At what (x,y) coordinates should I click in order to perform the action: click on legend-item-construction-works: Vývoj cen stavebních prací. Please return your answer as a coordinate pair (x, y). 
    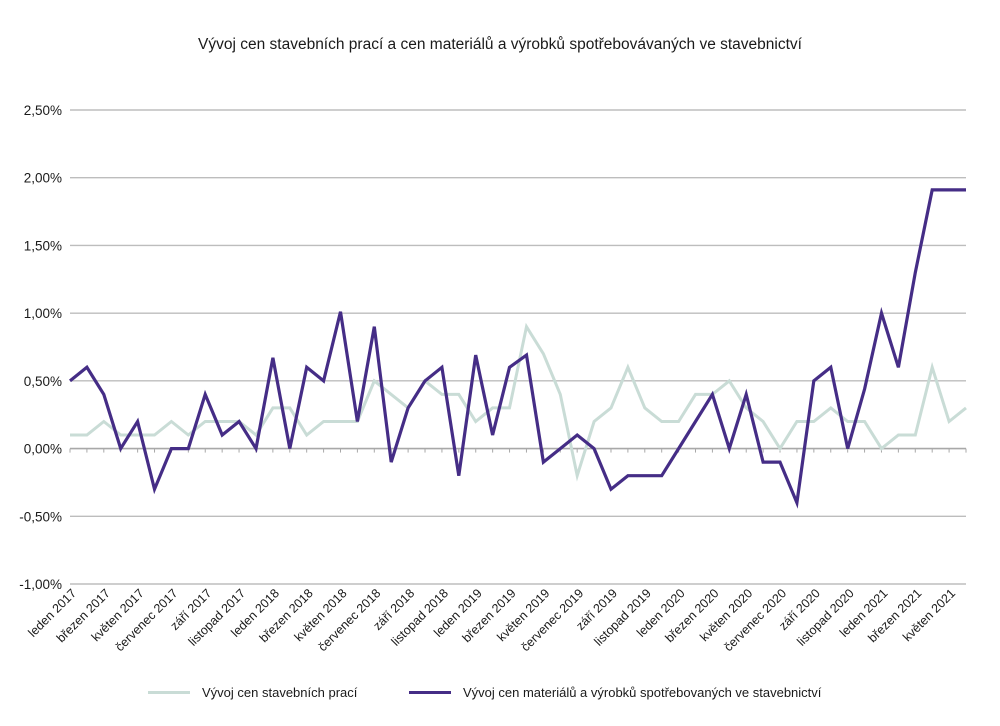
    Looking at the image, I should click on (252, 692).